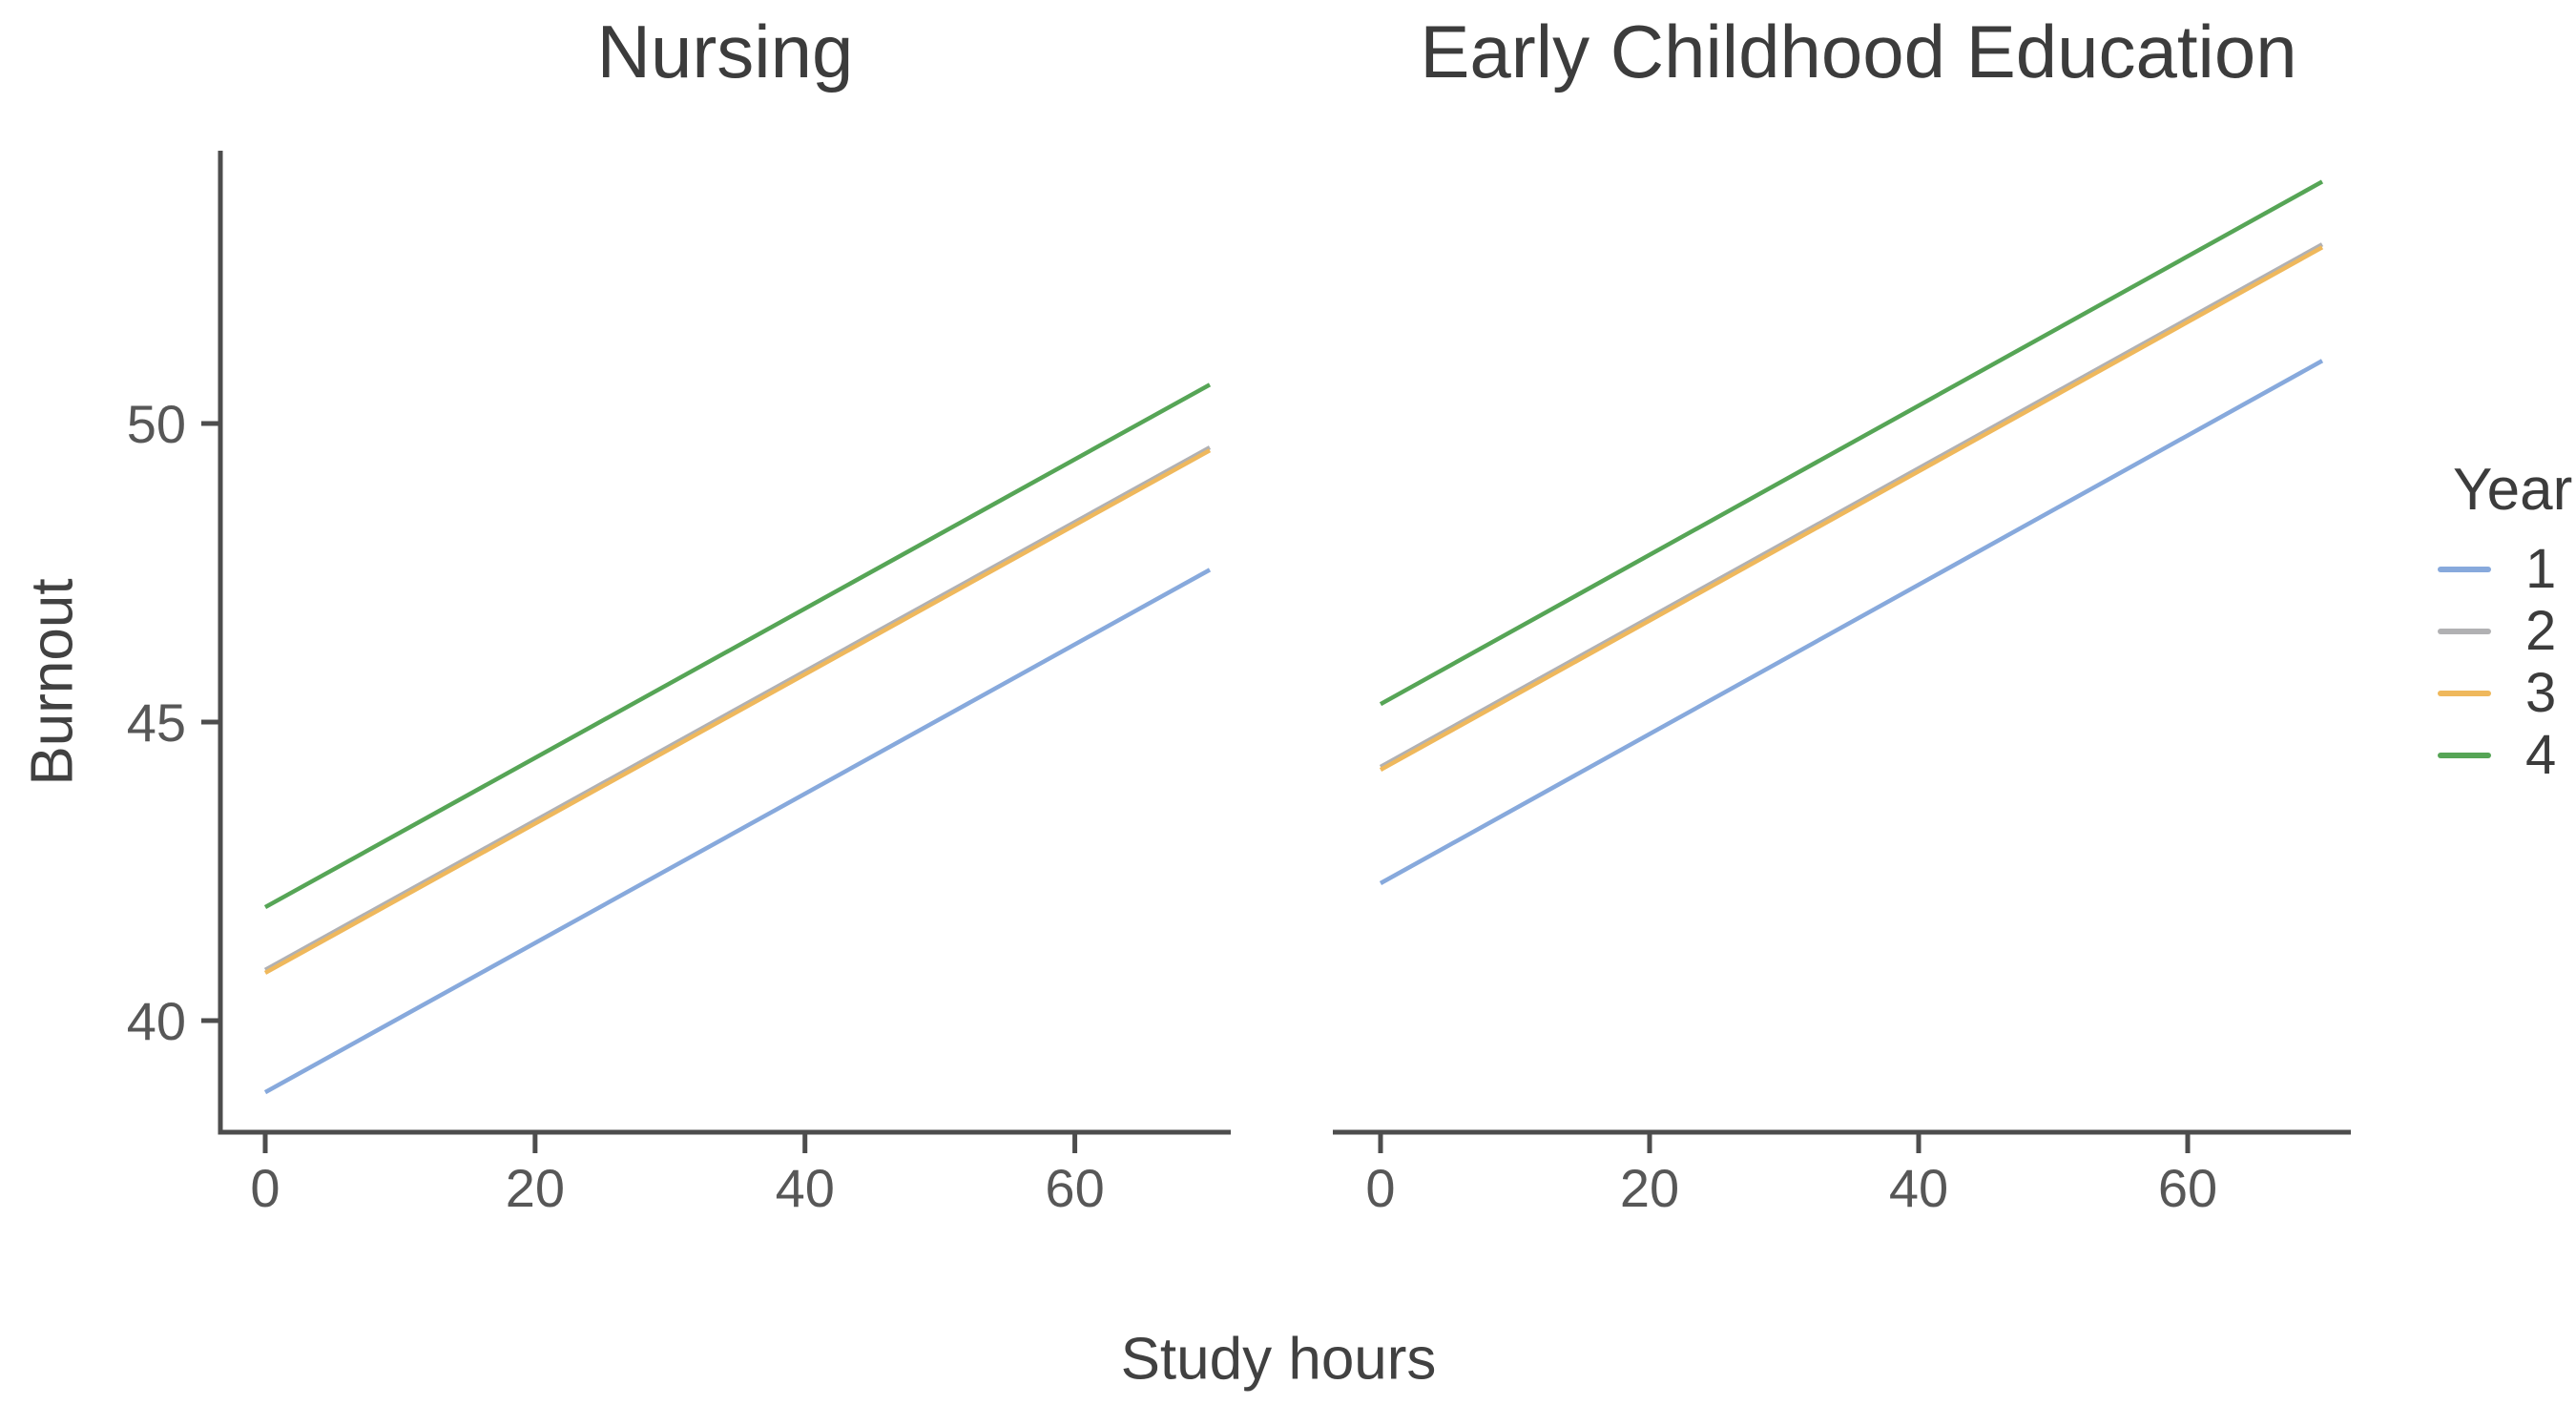  What do you see at coordinates (52, 682) in the screenshot?
I see `y-axis-label: Burnout` at bounding box center [52, 682].